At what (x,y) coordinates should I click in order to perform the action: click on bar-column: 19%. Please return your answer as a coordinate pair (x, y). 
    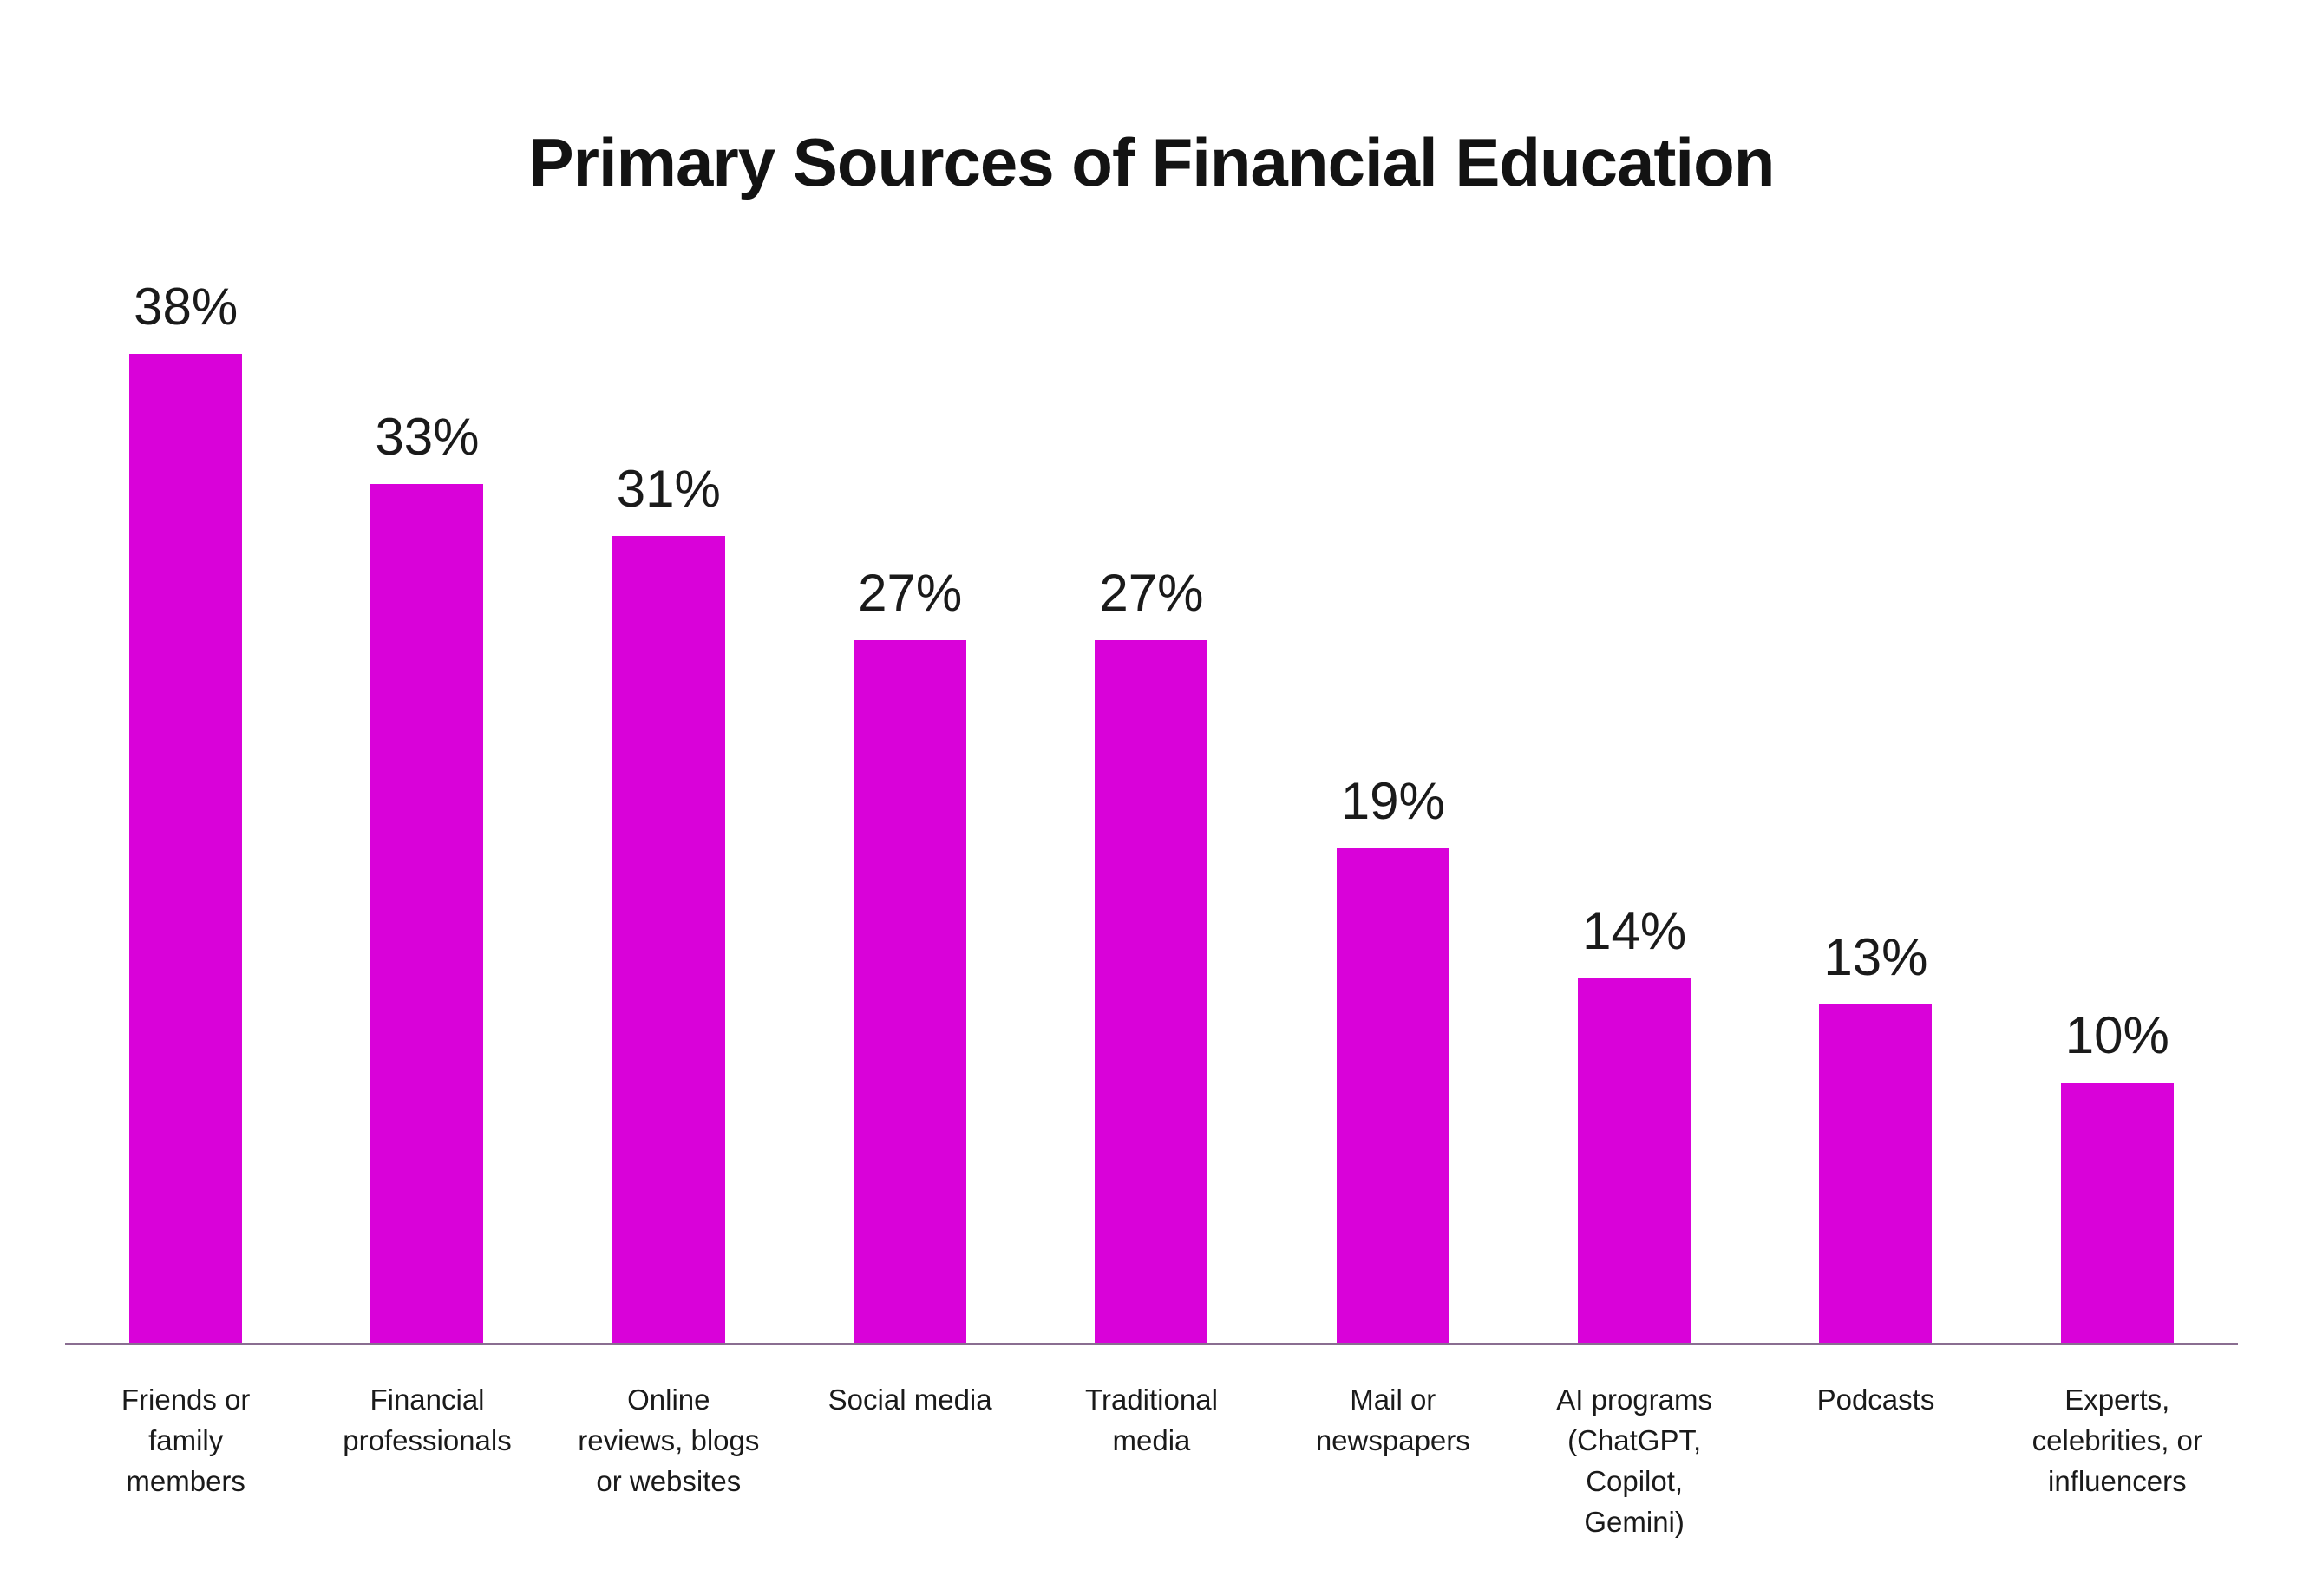
    Looking at the image, I should click on (1393, 793).